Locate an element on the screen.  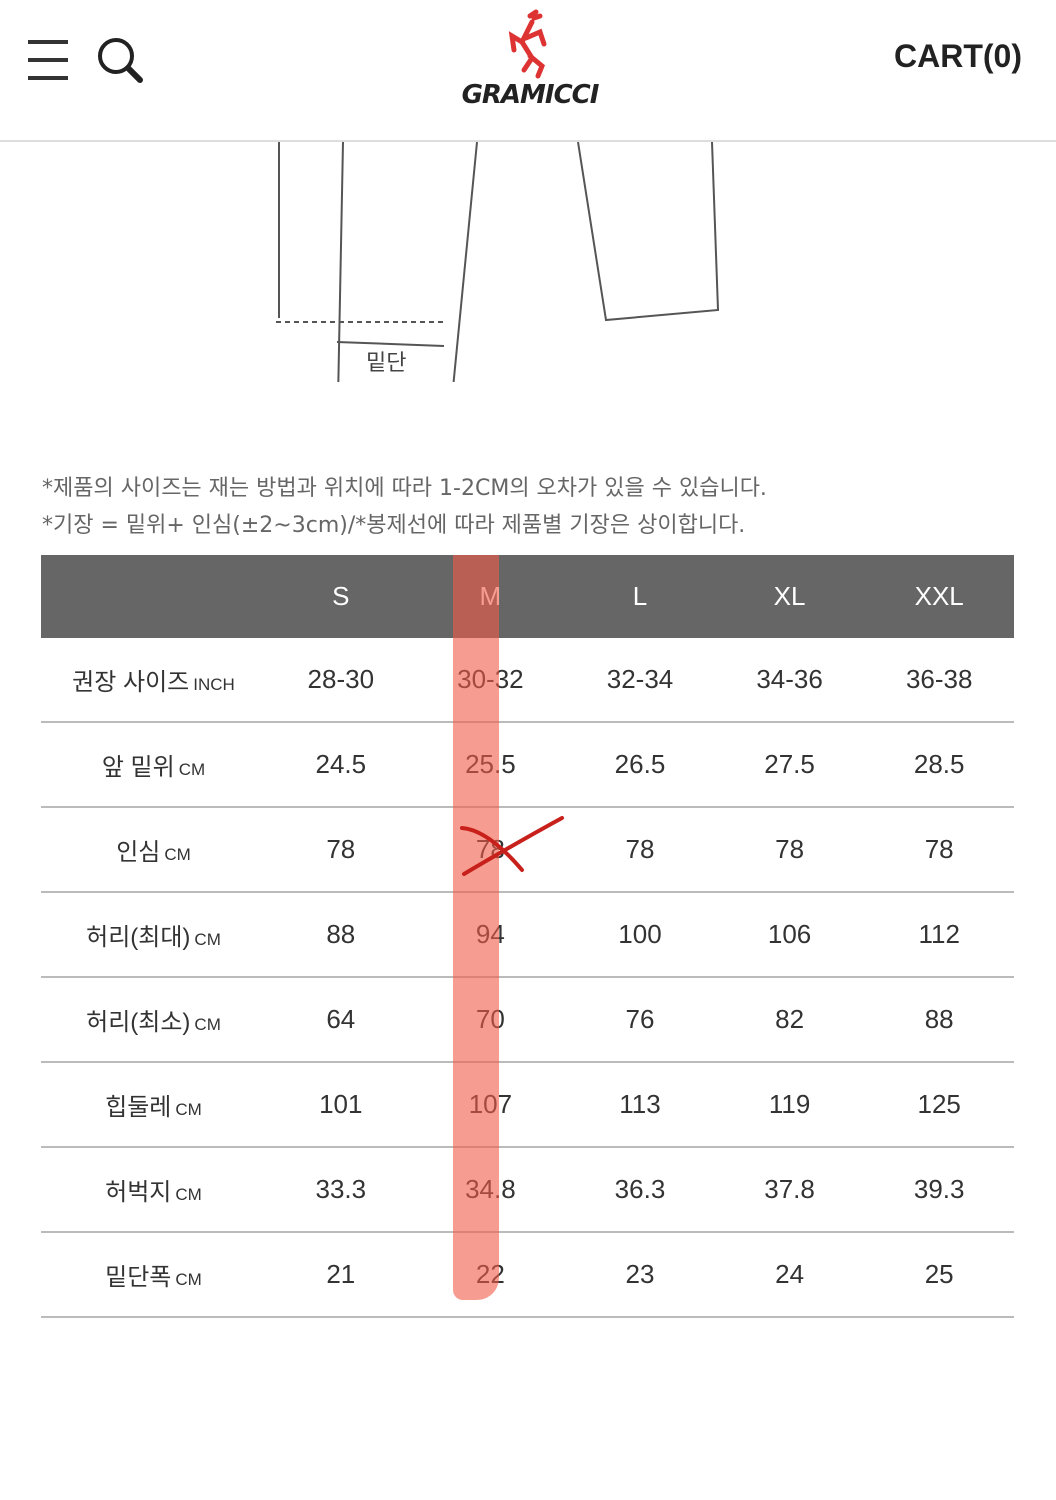
size-cell: 101 is located at coordinates (341, 1105).